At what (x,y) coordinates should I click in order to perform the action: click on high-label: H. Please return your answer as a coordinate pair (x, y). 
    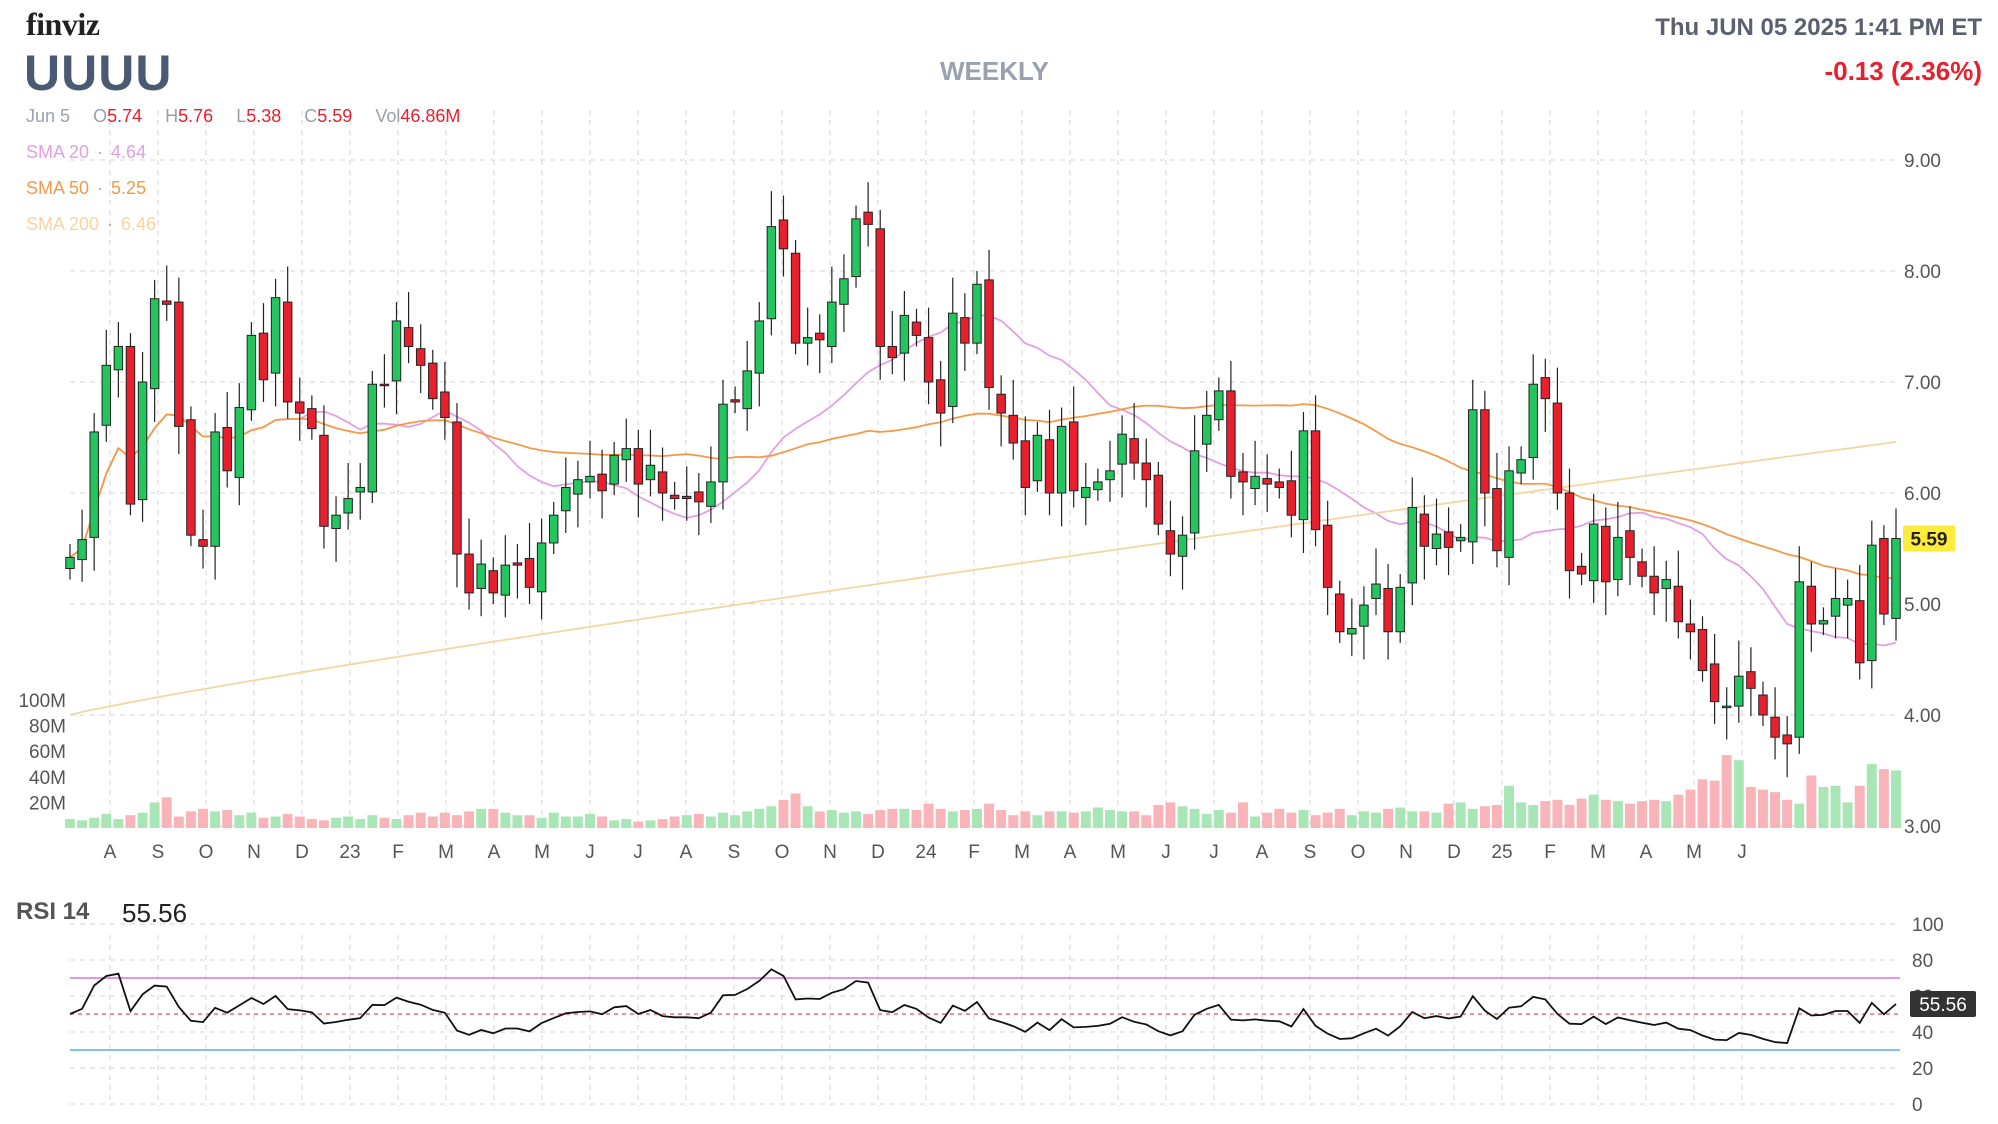
    Looking at the image, I should click on (172, 116).